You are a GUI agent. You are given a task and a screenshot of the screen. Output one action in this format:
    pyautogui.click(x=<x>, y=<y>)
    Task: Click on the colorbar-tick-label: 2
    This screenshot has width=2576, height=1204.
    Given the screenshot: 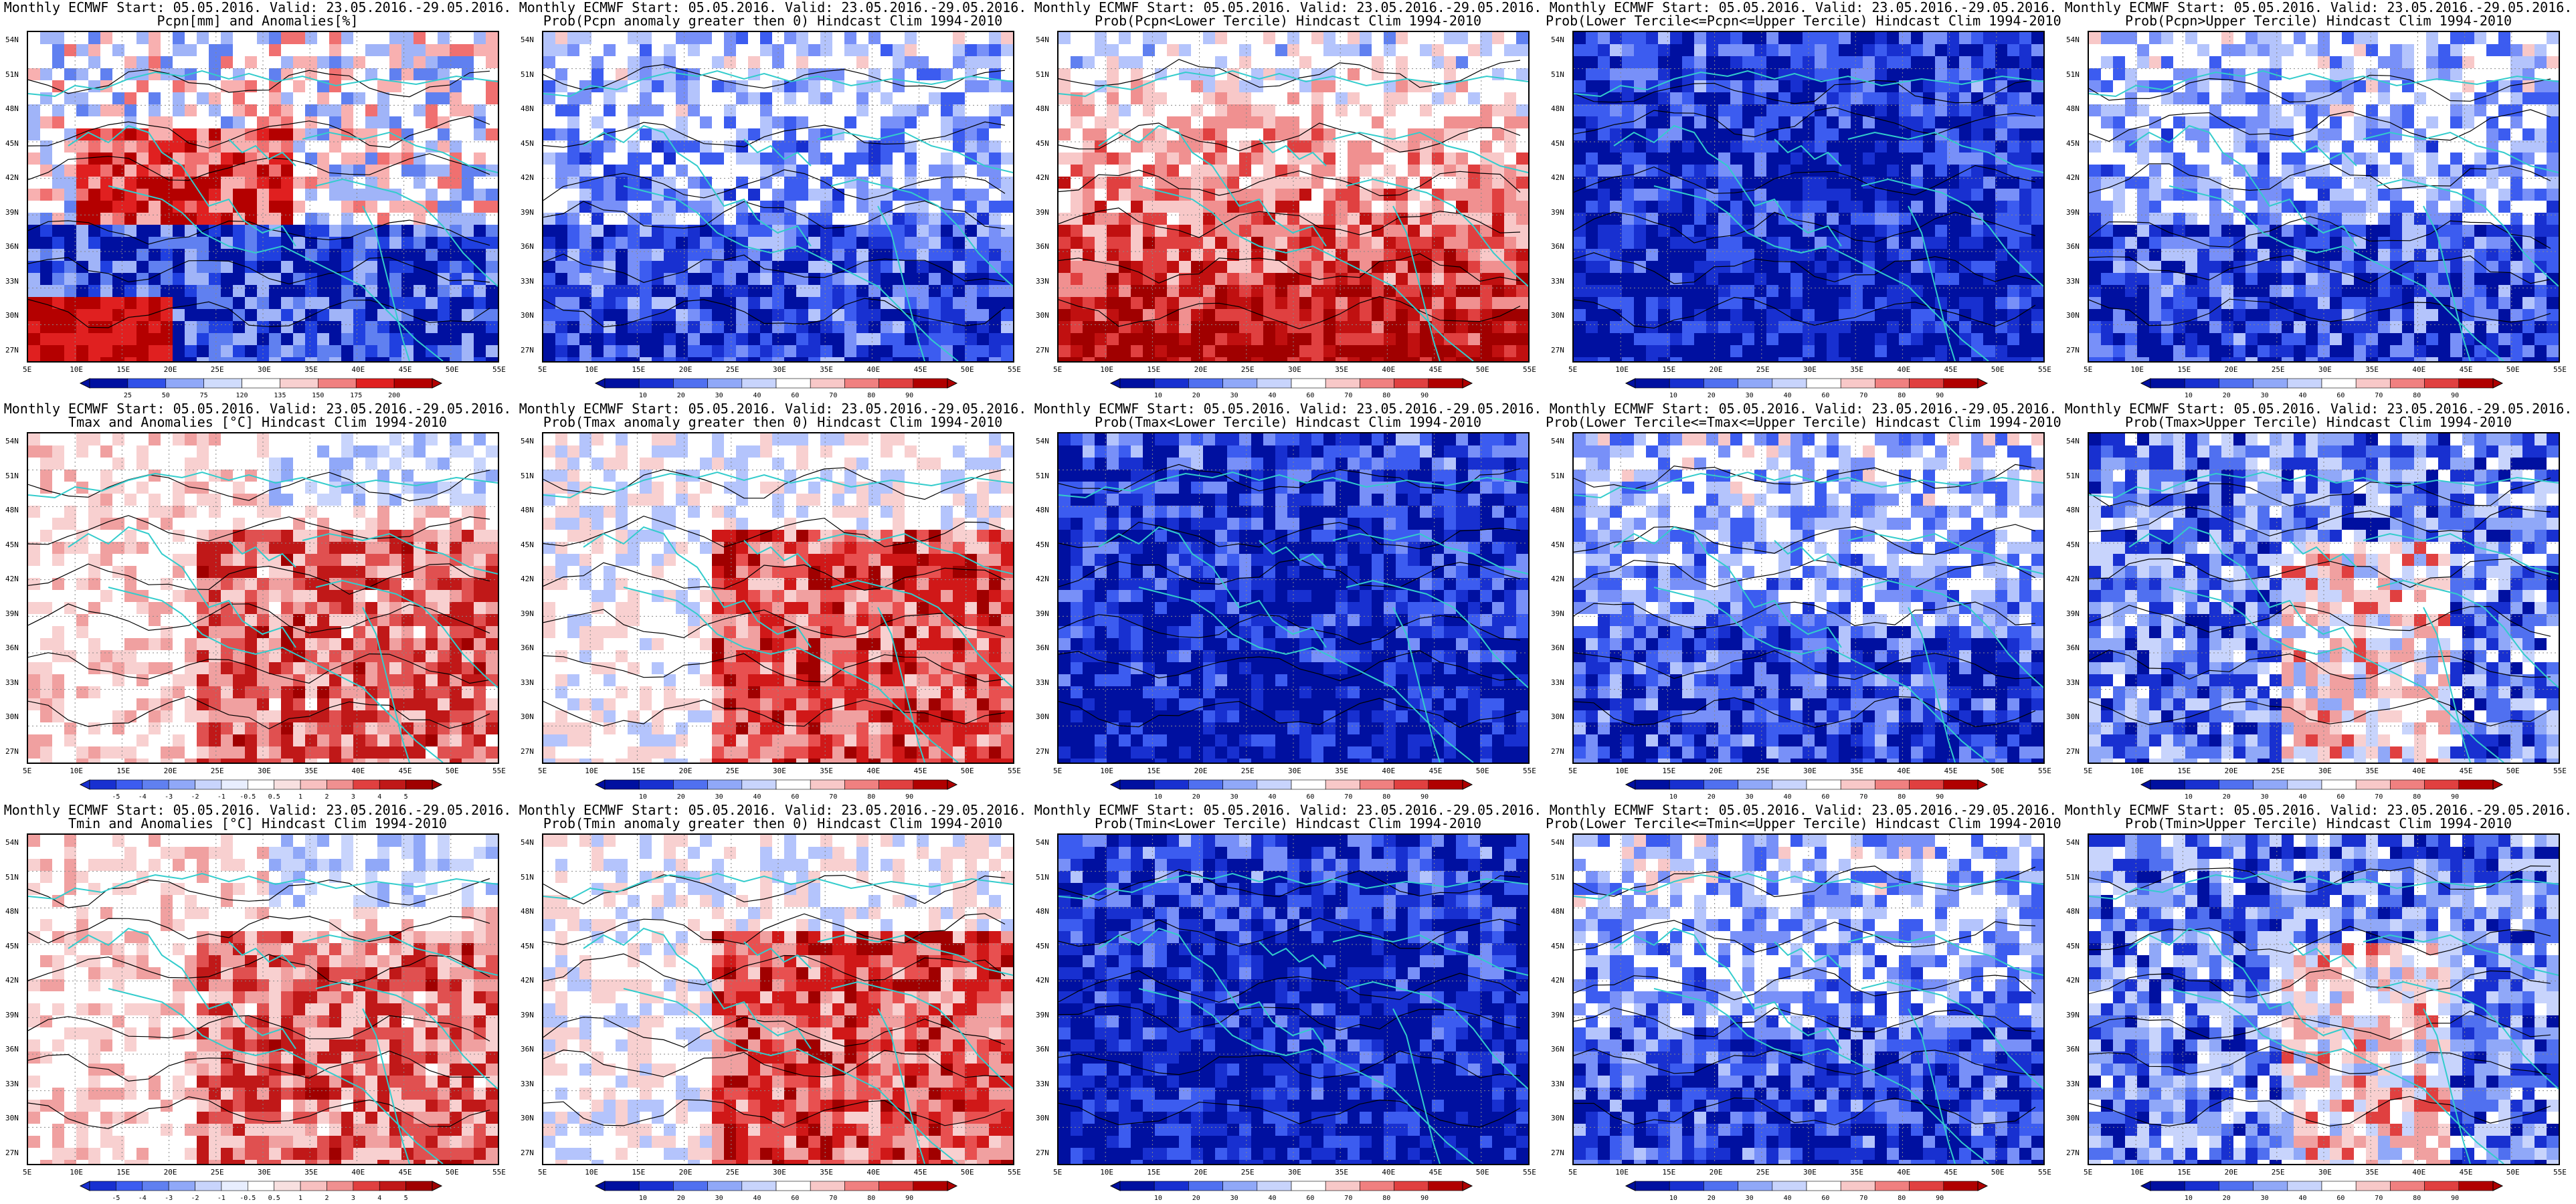 What is the action you would take?
    pyautogui.click(x=327, y=1198)
    